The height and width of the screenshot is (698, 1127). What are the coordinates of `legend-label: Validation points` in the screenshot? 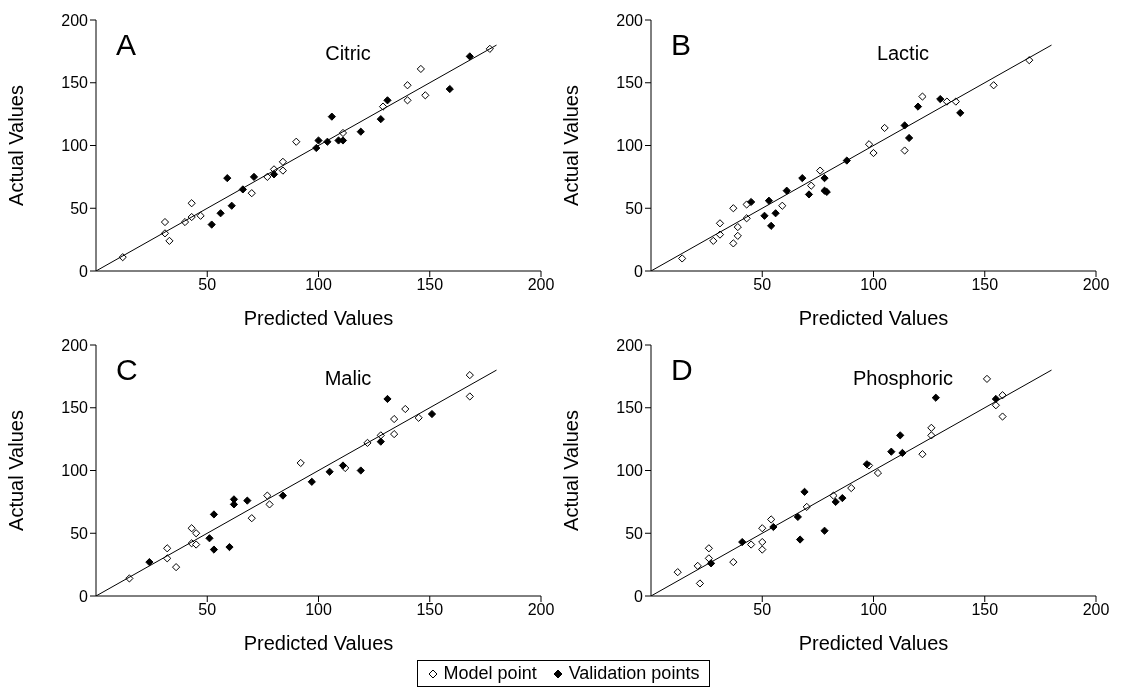 It's located at (633, 673).